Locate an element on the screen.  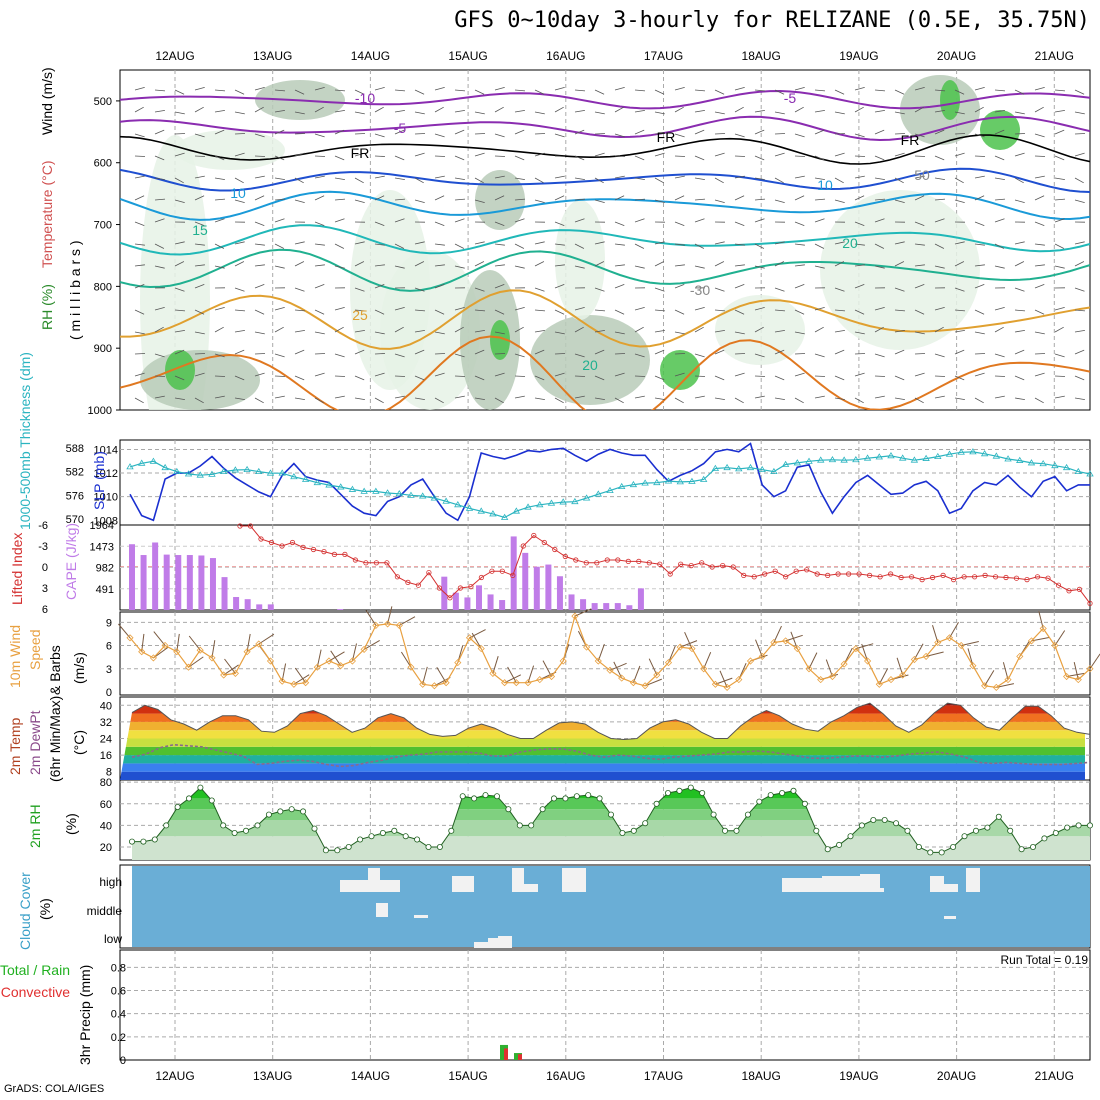
isotherm-line is located at coordinates (605, 372).